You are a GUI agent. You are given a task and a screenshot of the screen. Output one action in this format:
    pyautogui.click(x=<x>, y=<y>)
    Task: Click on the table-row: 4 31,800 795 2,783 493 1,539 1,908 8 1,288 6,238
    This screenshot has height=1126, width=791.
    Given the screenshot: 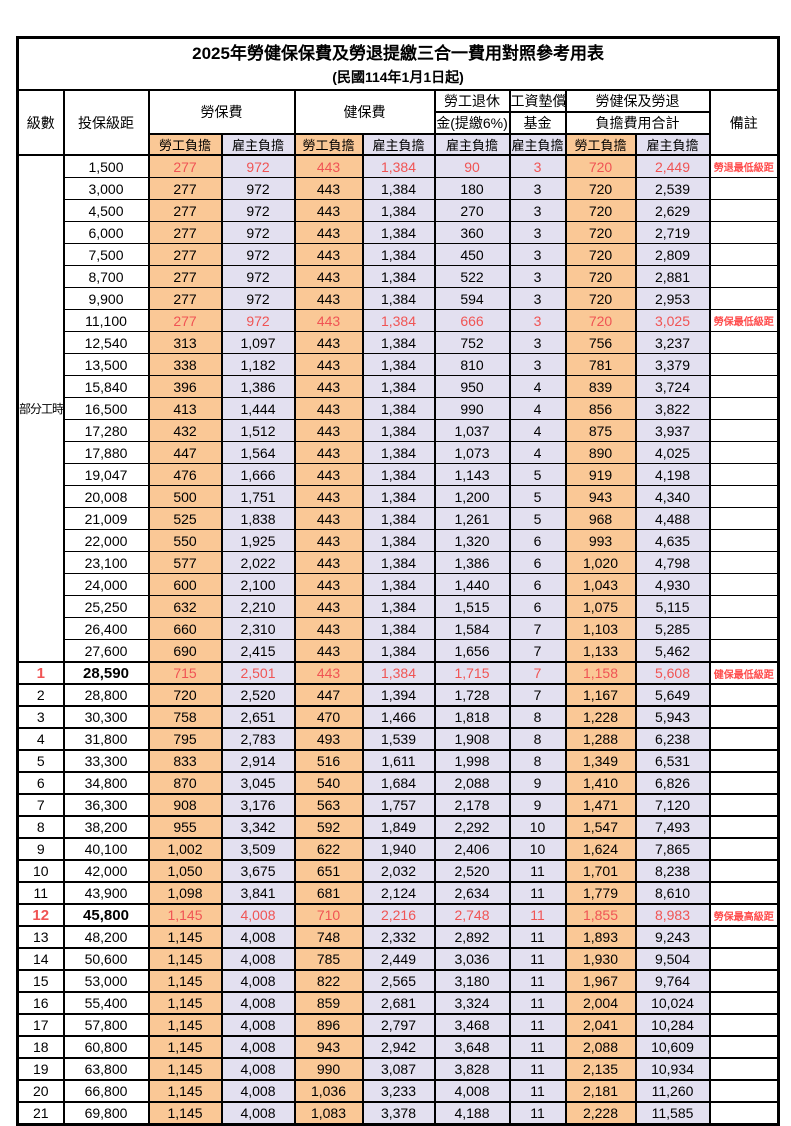 What is the action you would take?
    pyautogui.click(x=398, y=739)
    